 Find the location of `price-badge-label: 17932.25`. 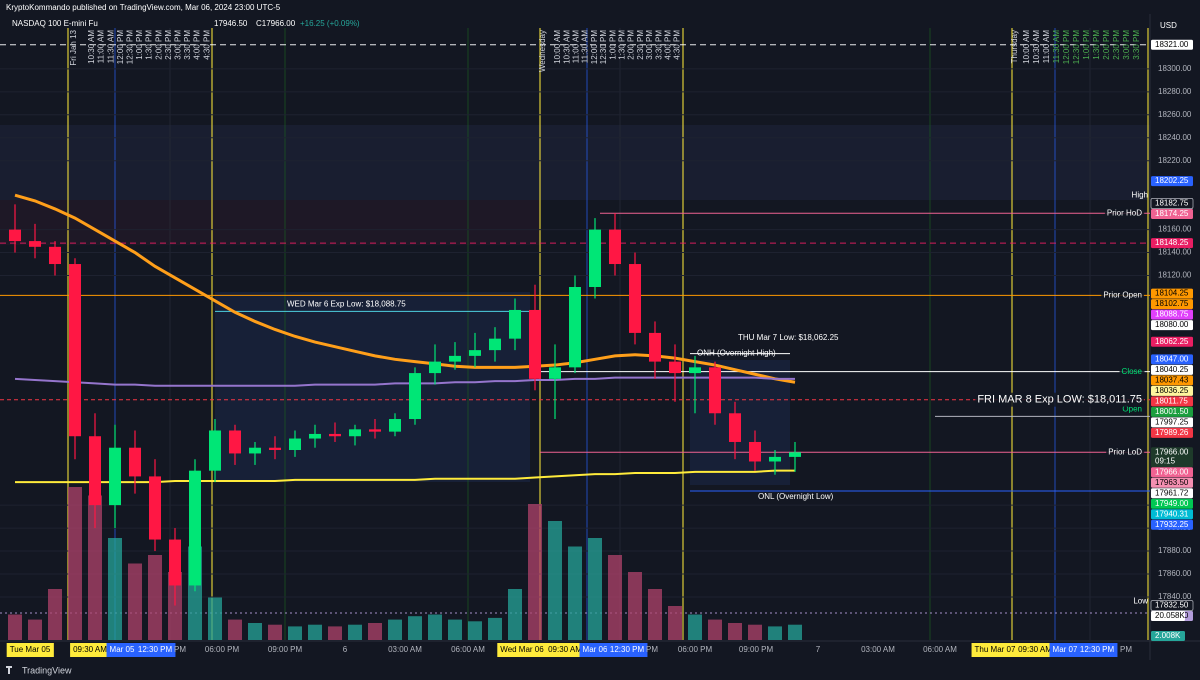

price-badge-label: 17932.25 is located at coordinates (1172, 524).